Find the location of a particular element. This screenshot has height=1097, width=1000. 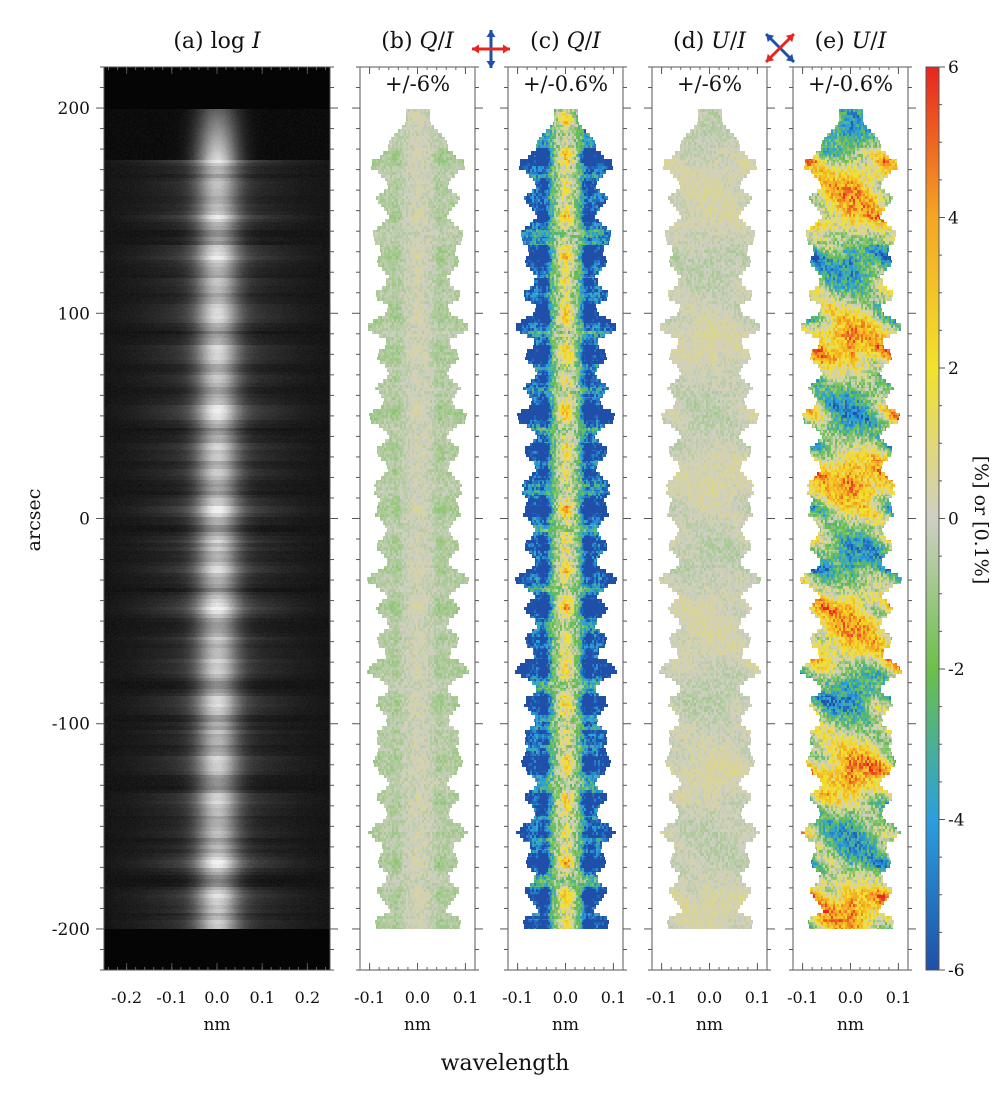

diagonal-arrow-red is located at coordinates (780, 48).